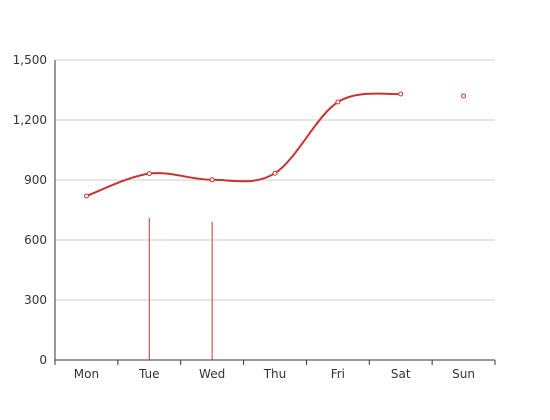 Image resolution: width=550 pixels, height=420 pixels. What do you see at coordinates (149, 374) in the screenshot?
I see `x-tick-label: Tue` at bounding box center [149, 374].